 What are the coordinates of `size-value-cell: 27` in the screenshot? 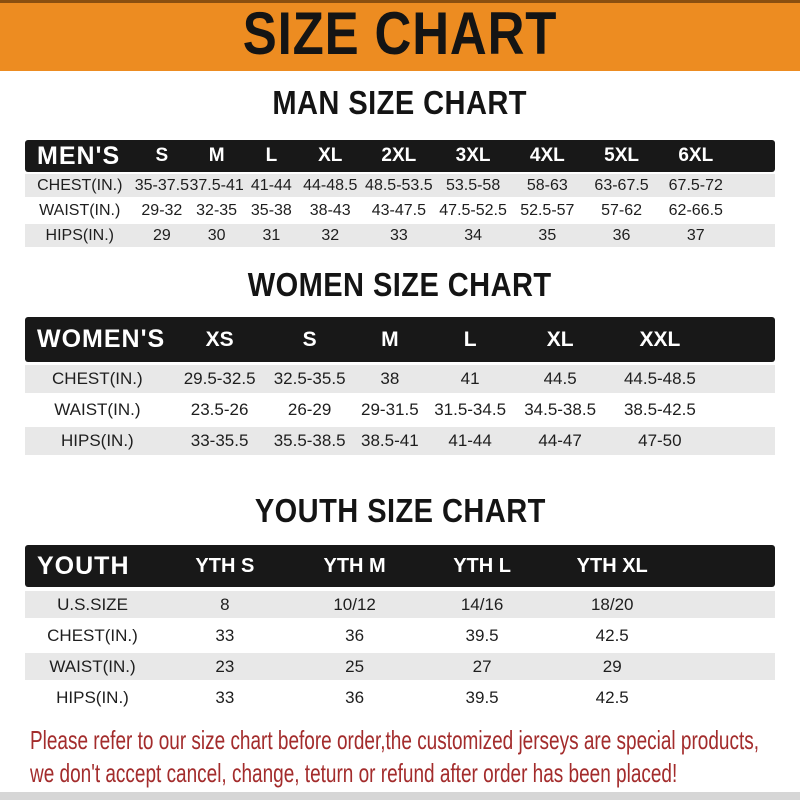 It's located at (482, 666).